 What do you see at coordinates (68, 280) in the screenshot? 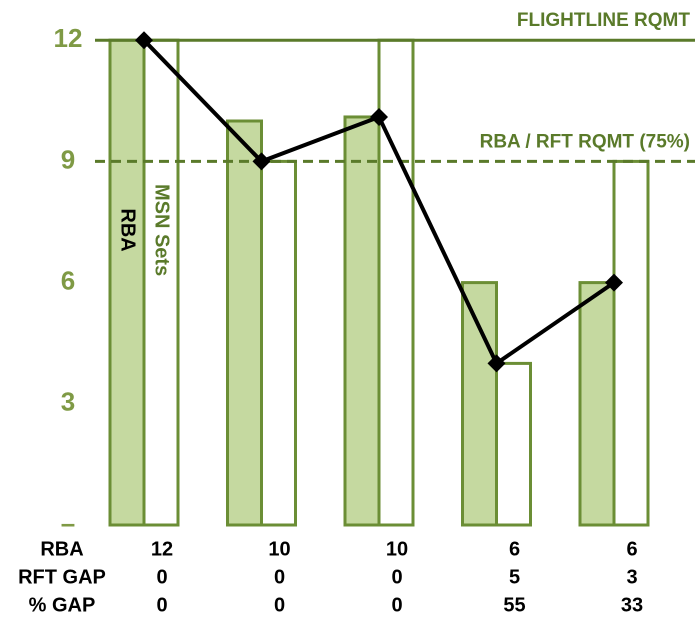
I see `y-tick-label: 6` at bounding box center [68, 280].